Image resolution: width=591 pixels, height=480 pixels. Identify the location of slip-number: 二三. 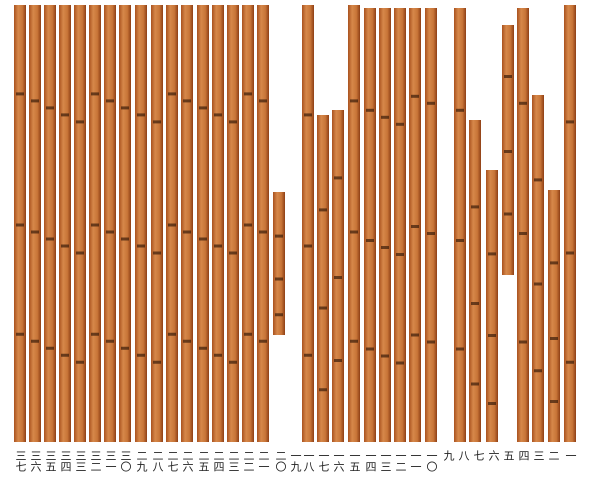
(233, 461).